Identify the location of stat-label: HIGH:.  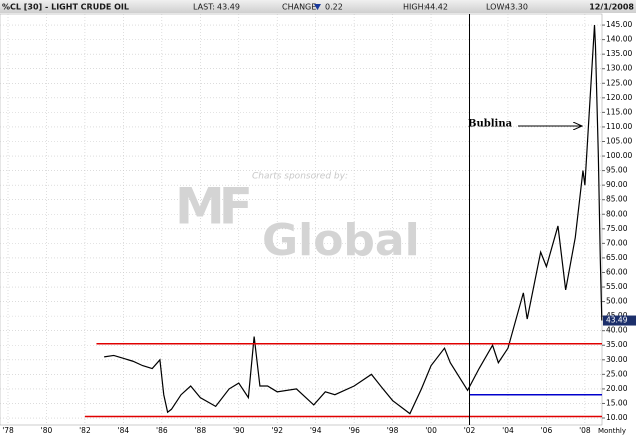
(414, 7).